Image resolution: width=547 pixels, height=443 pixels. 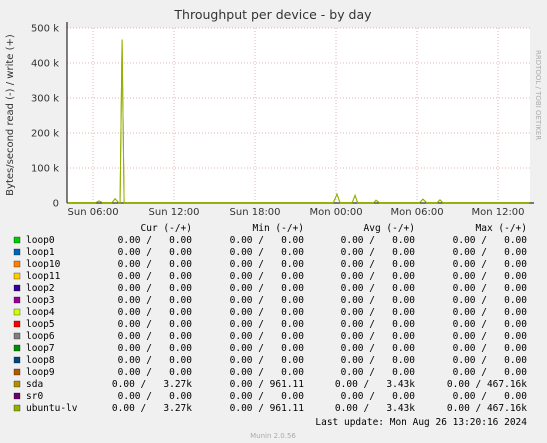 I want to click on x-tick-label: Sun 12:00, so click(x=174, y=212).